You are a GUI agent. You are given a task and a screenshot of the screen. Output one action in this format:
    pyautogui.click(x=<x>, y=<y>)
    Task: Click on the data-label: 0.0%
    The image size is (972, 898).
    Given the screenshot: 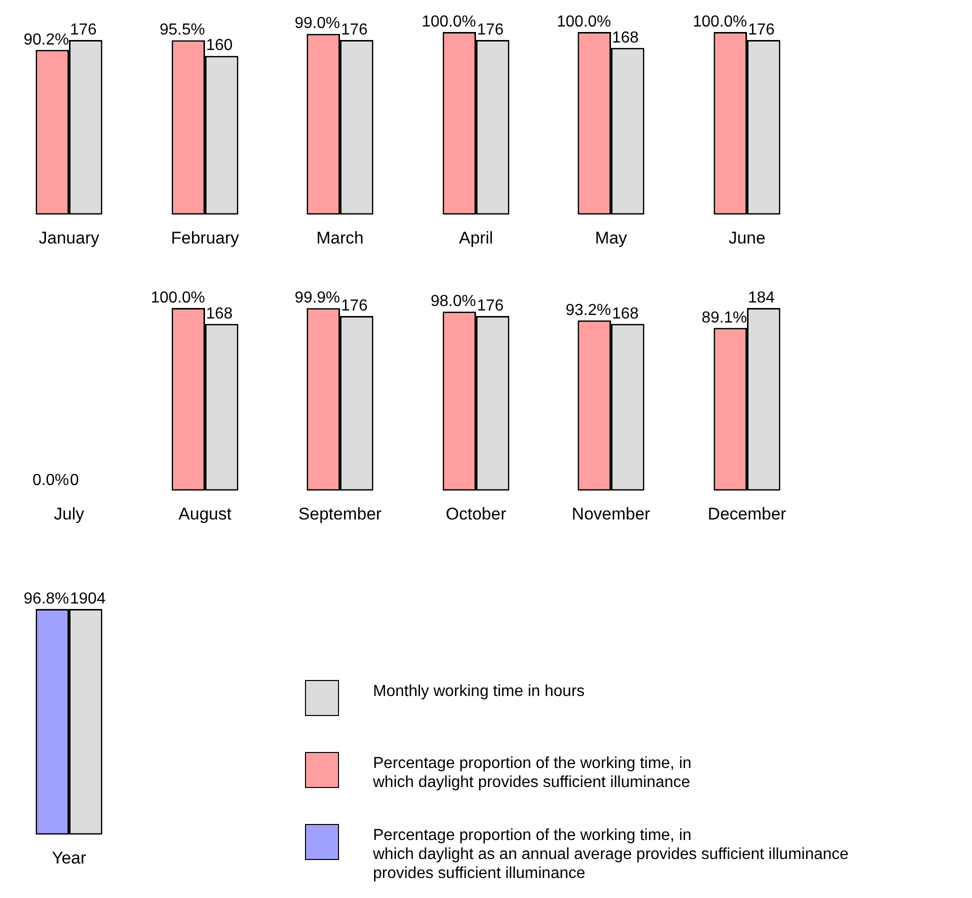 What is the action you would take?
    pyautogui.click(x=50, y=481)
    